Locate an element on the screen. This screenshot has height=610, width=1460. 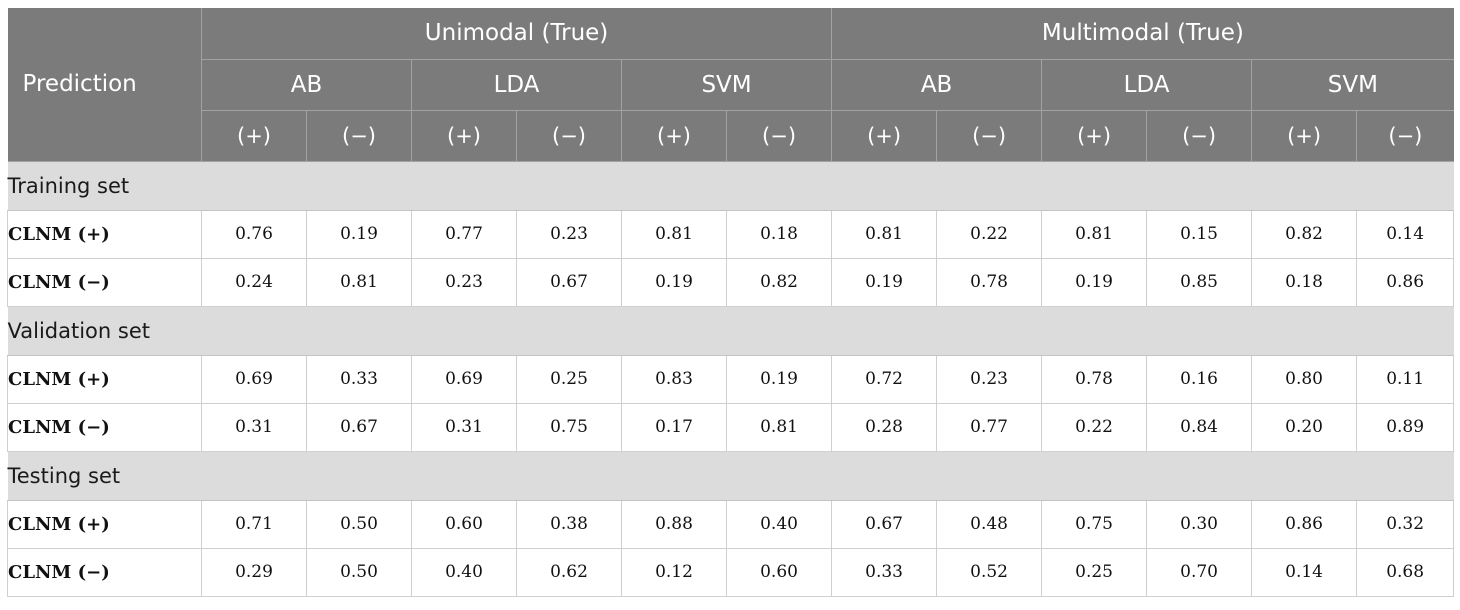
section-row: Testing set is located at coordinates (730, 476).